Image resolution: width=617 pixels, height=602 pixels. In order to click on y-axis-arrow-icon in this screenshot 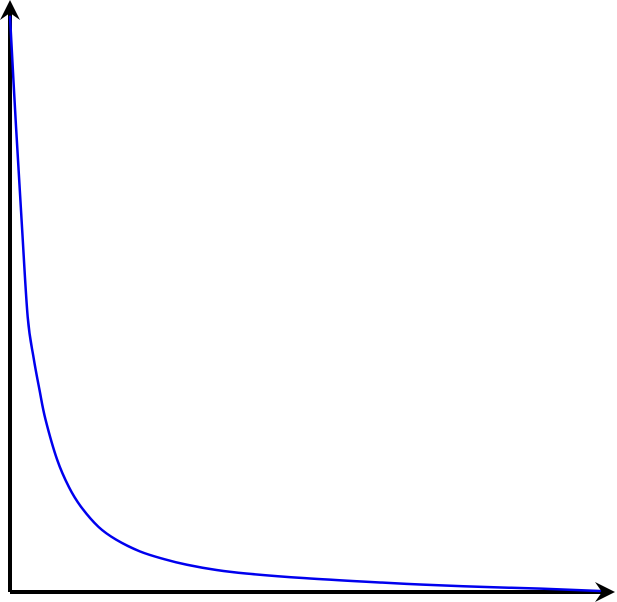, I will do `click(10, 10)`.